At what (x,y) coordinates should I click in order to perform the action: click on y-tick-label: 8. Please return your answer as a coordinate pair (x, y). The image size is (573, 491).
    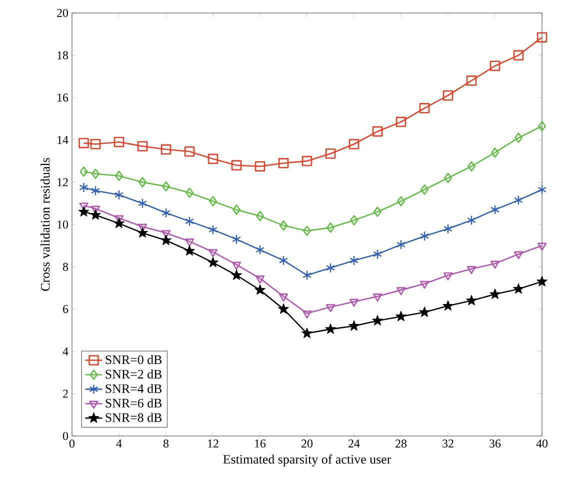
    Looking at the image, I should click on (65, 266).